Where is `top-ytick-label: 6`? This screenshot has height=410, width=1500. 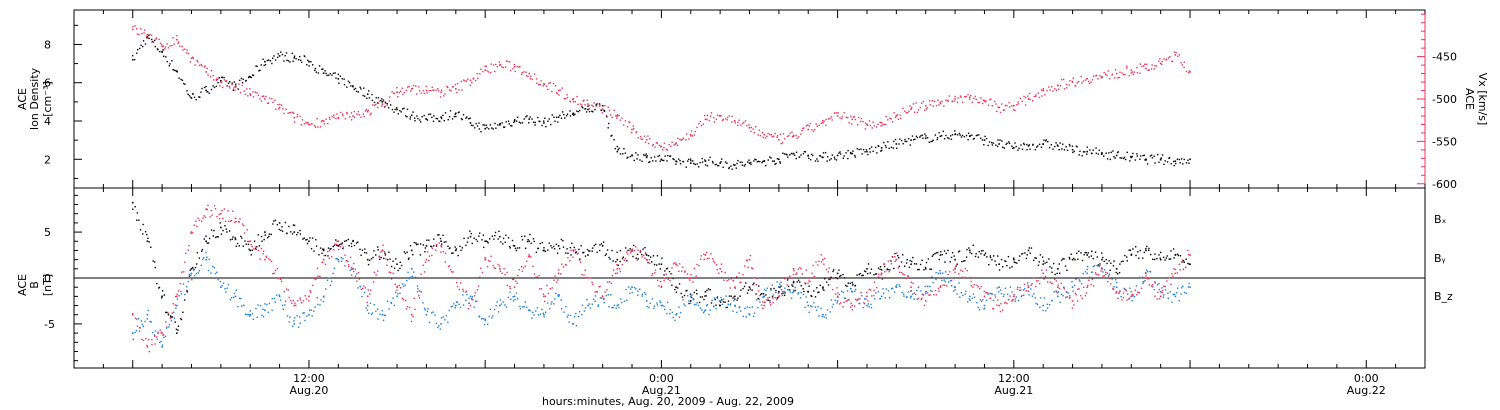 top-ytick-label: 6 is located at coordinates (47, 83).